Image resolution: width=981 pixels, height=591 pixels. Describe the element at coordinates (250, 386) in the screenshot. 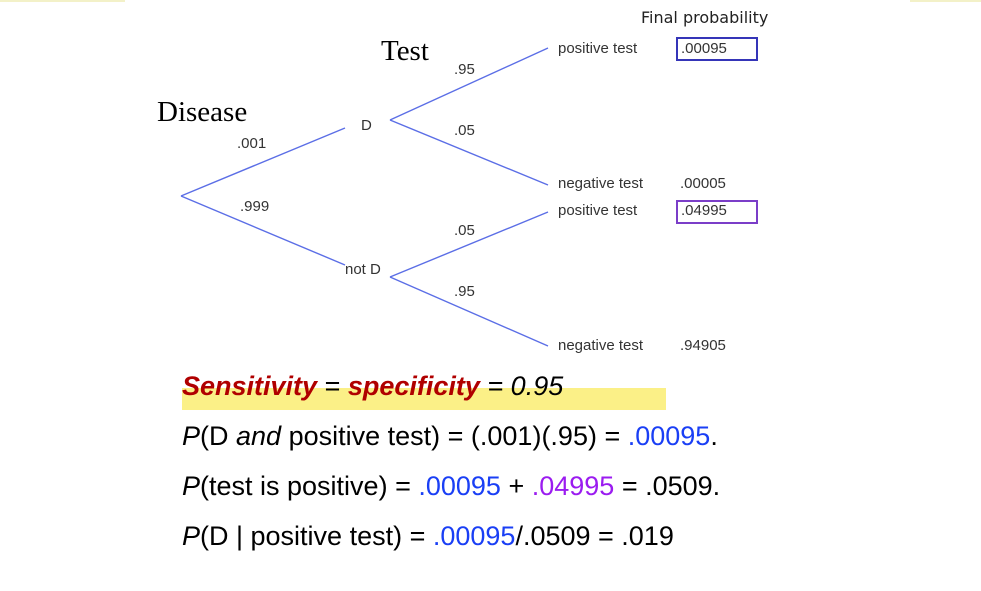

I see `sensitivity-term: Sensitivity` at that location.